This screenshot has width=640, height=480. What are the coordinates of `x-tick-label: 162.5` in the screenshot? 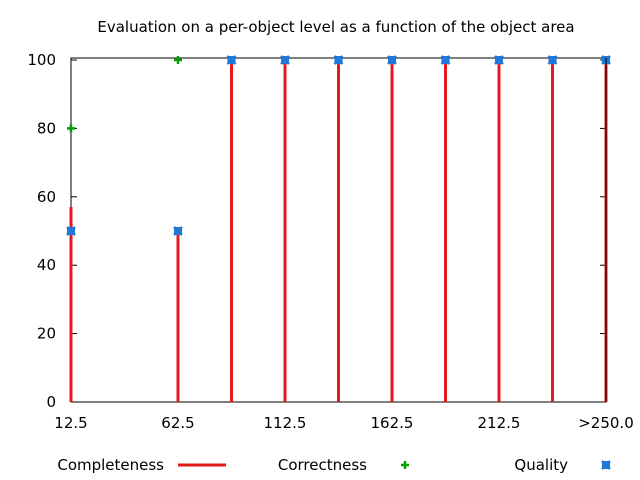 It's located at (392, 423).